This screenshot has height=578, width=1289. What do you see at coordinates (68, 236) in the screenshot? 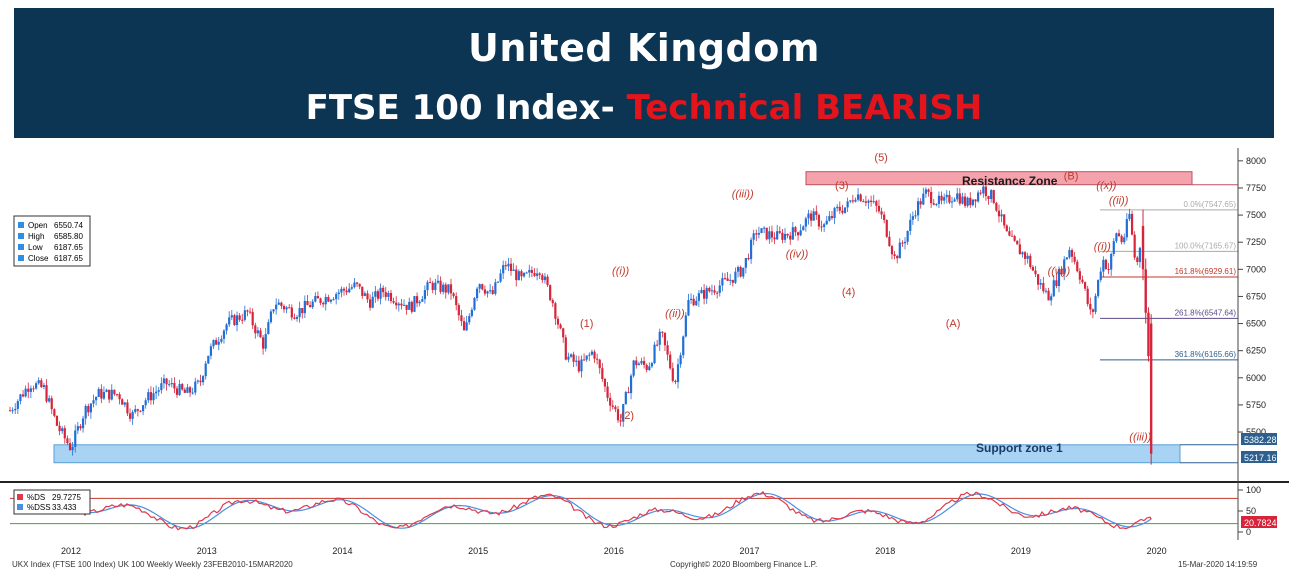
I see `legend-high-value: 6585.80` at bounding box center [68, 236].